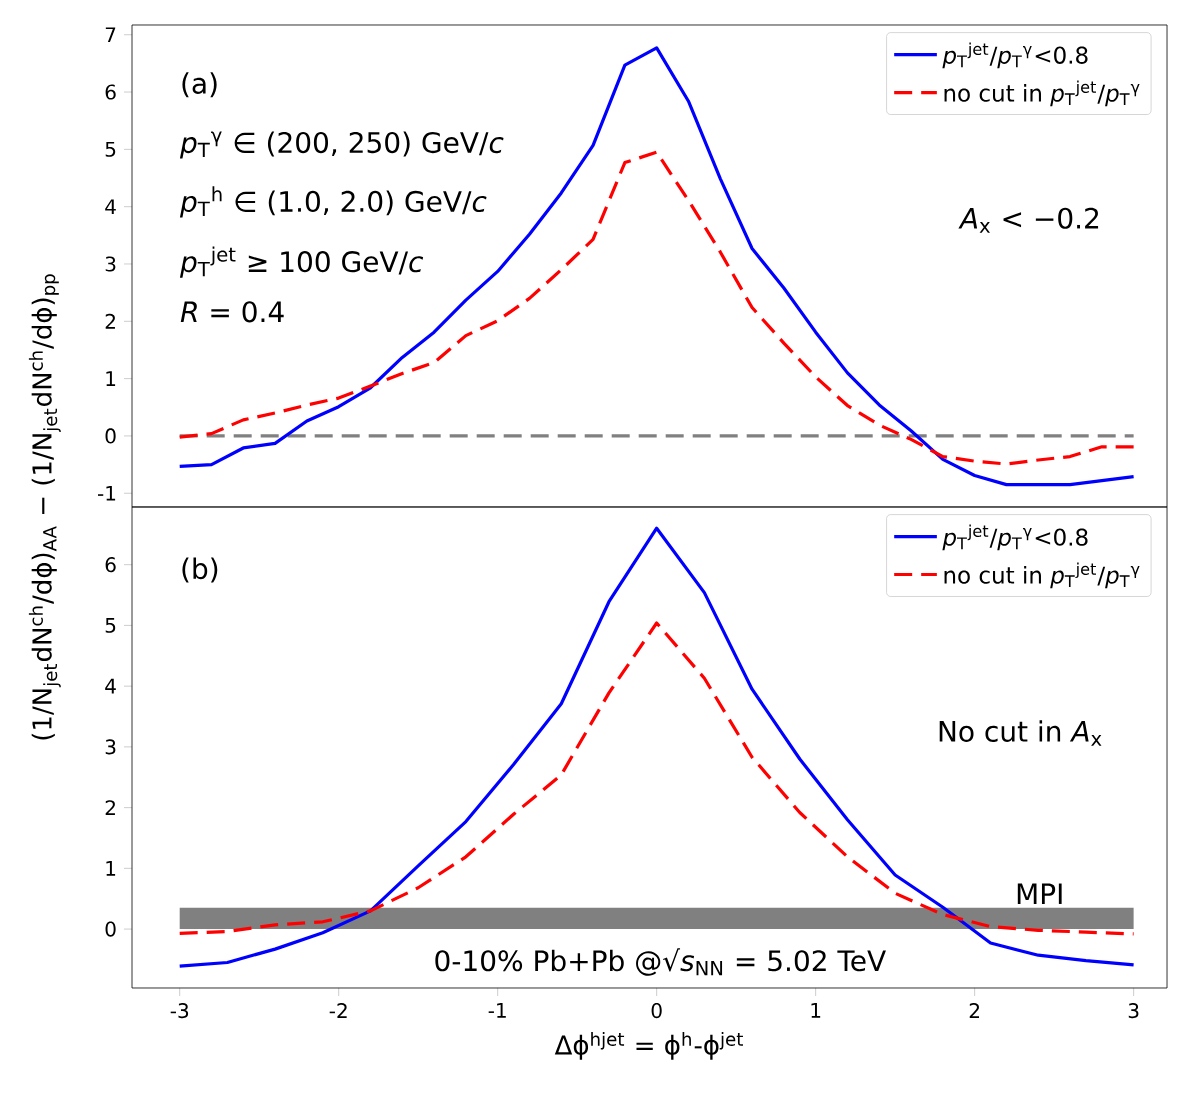 The height and width of the screenshot is (1102, 1184). Describe the element at coordinates (338, 1010) in the screenshot. I see `x-tick-label: -2` at that location.